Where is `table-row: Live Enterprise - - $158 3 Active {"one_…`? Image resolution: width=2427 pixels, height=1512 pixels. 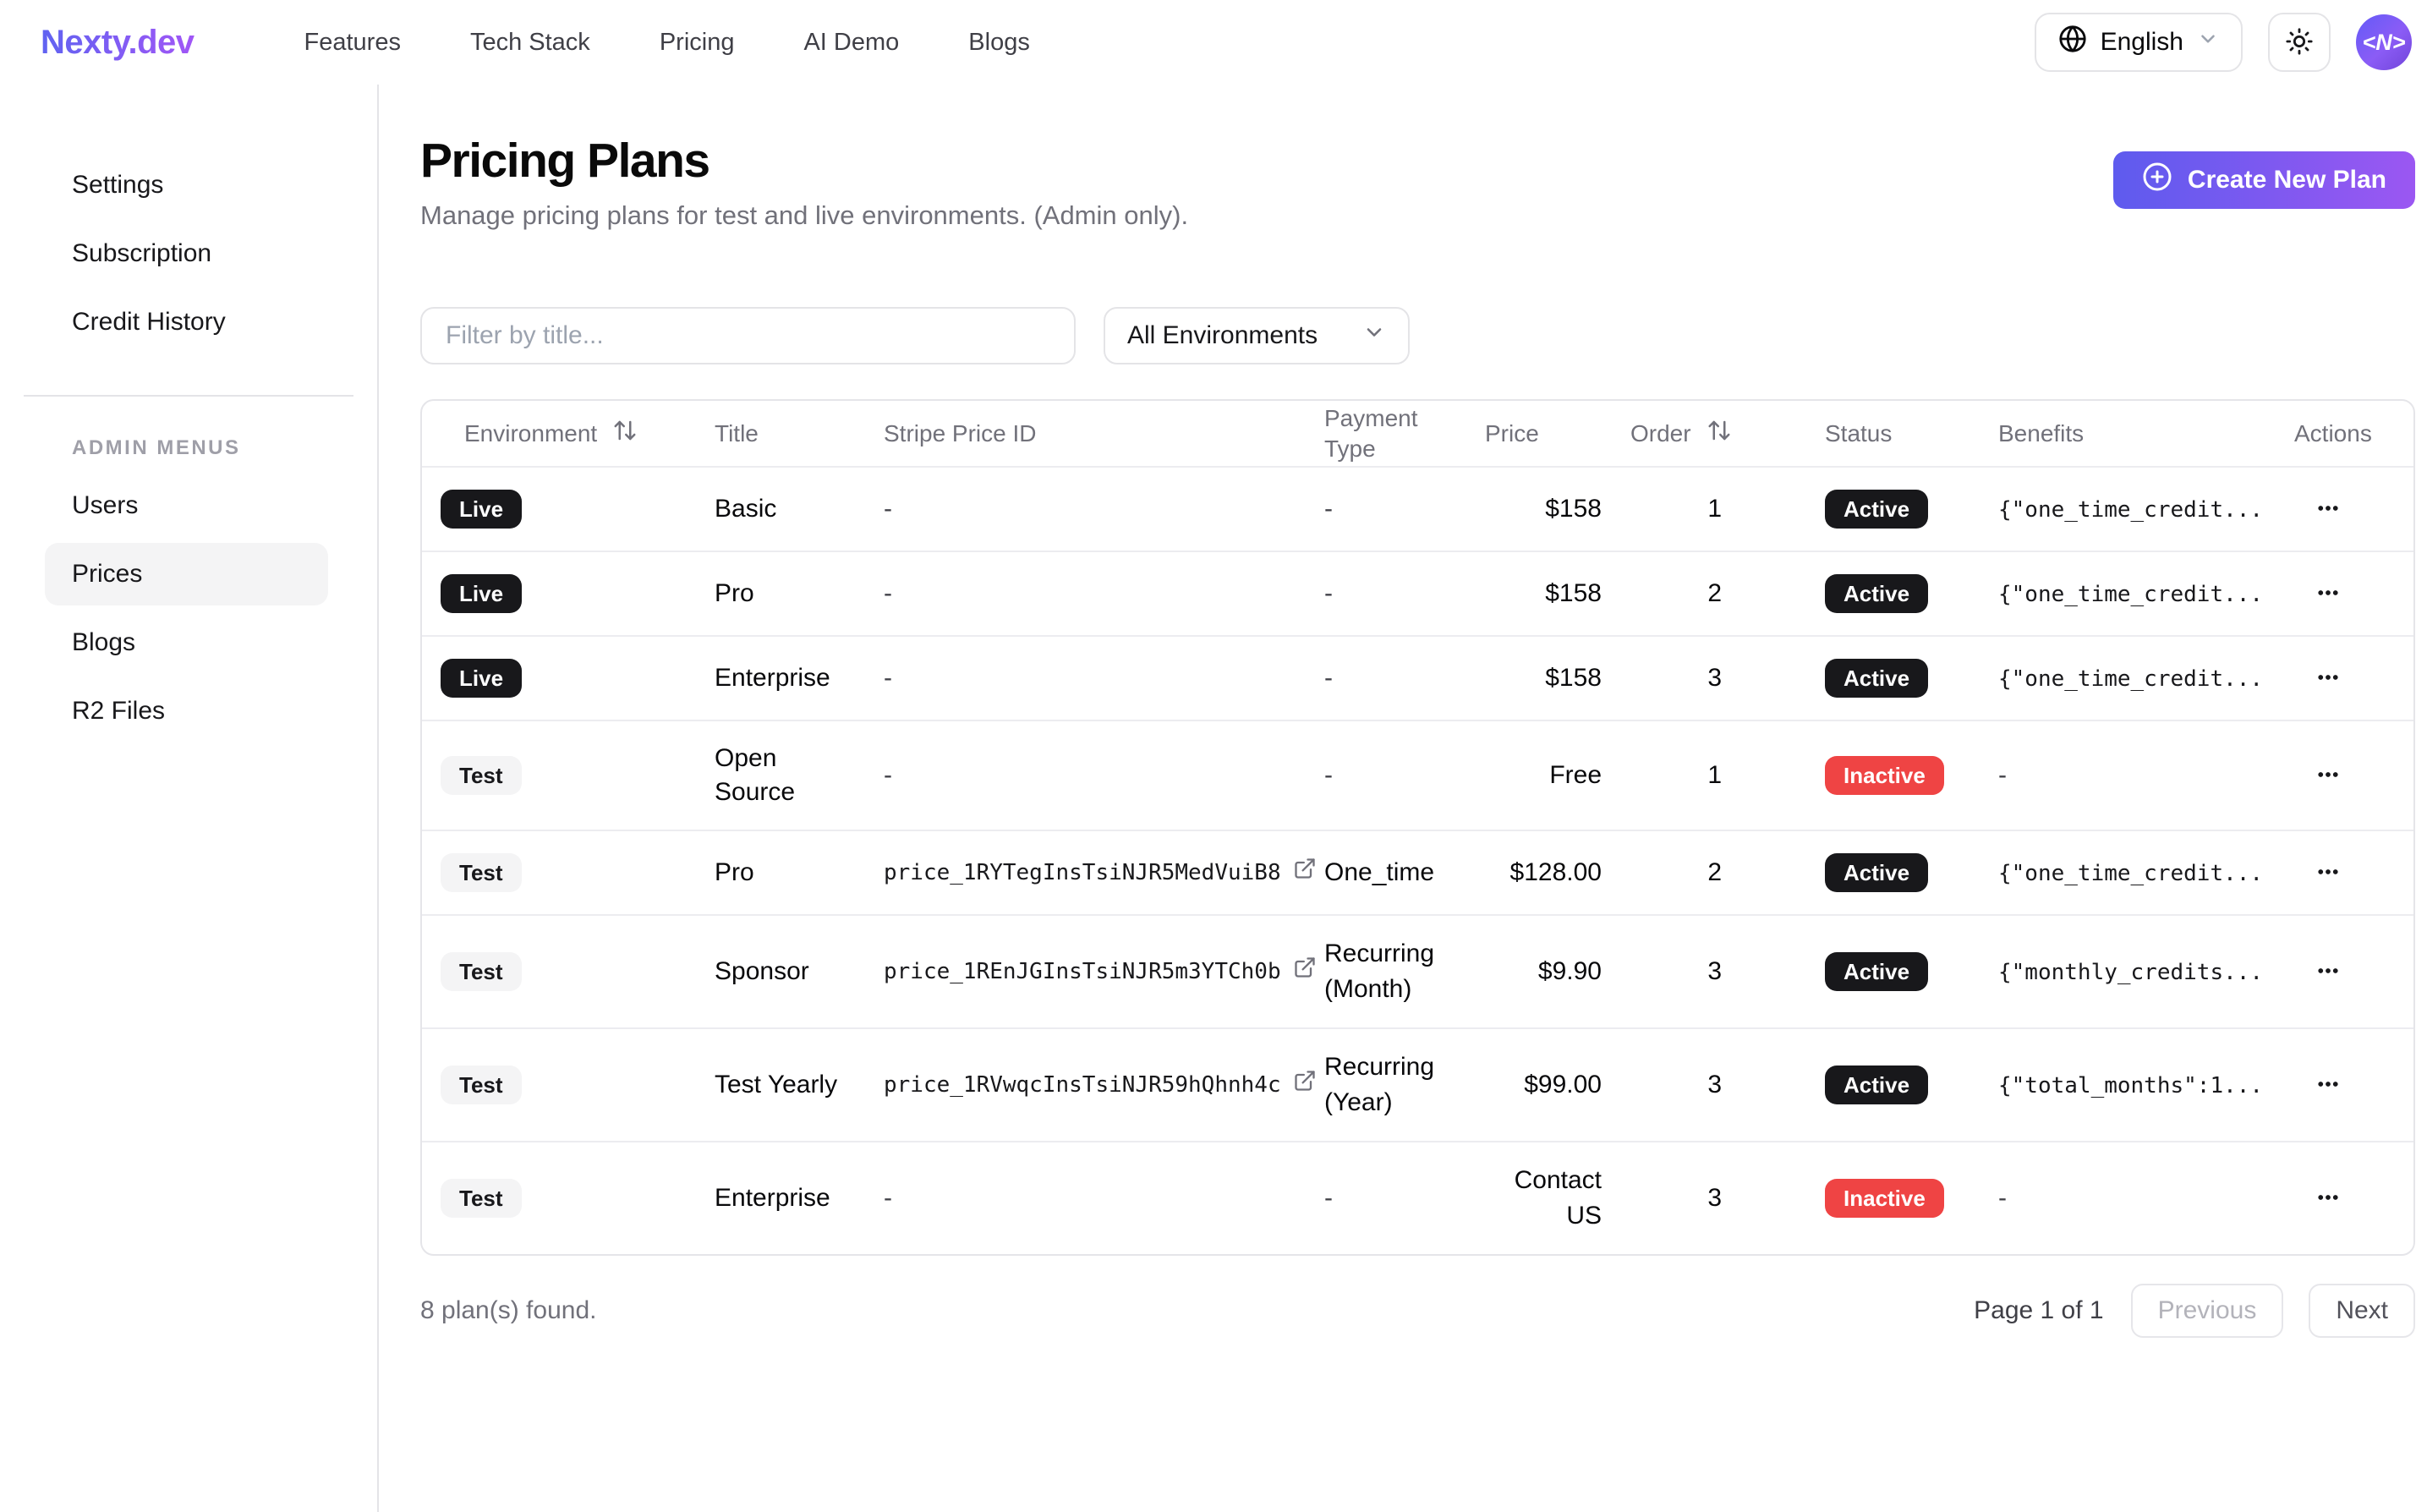 table-row: Live Enterprise - - $158 3 Active {"one_… is located at coordinates (1417, 678).